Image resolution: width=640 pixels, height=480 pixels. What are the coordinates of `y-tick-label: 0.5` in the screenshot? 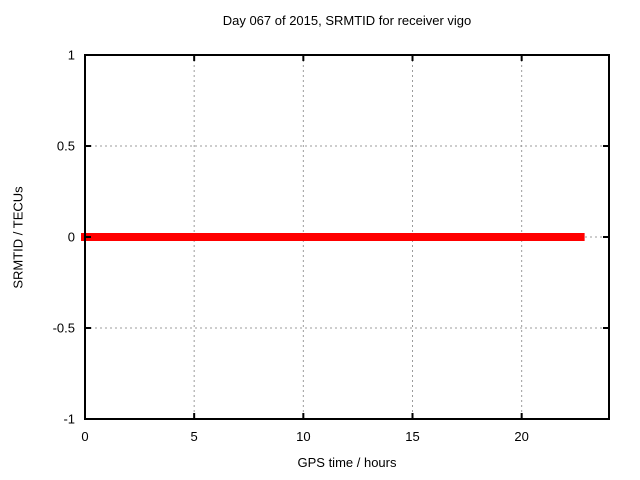 It's located at (66, 146).